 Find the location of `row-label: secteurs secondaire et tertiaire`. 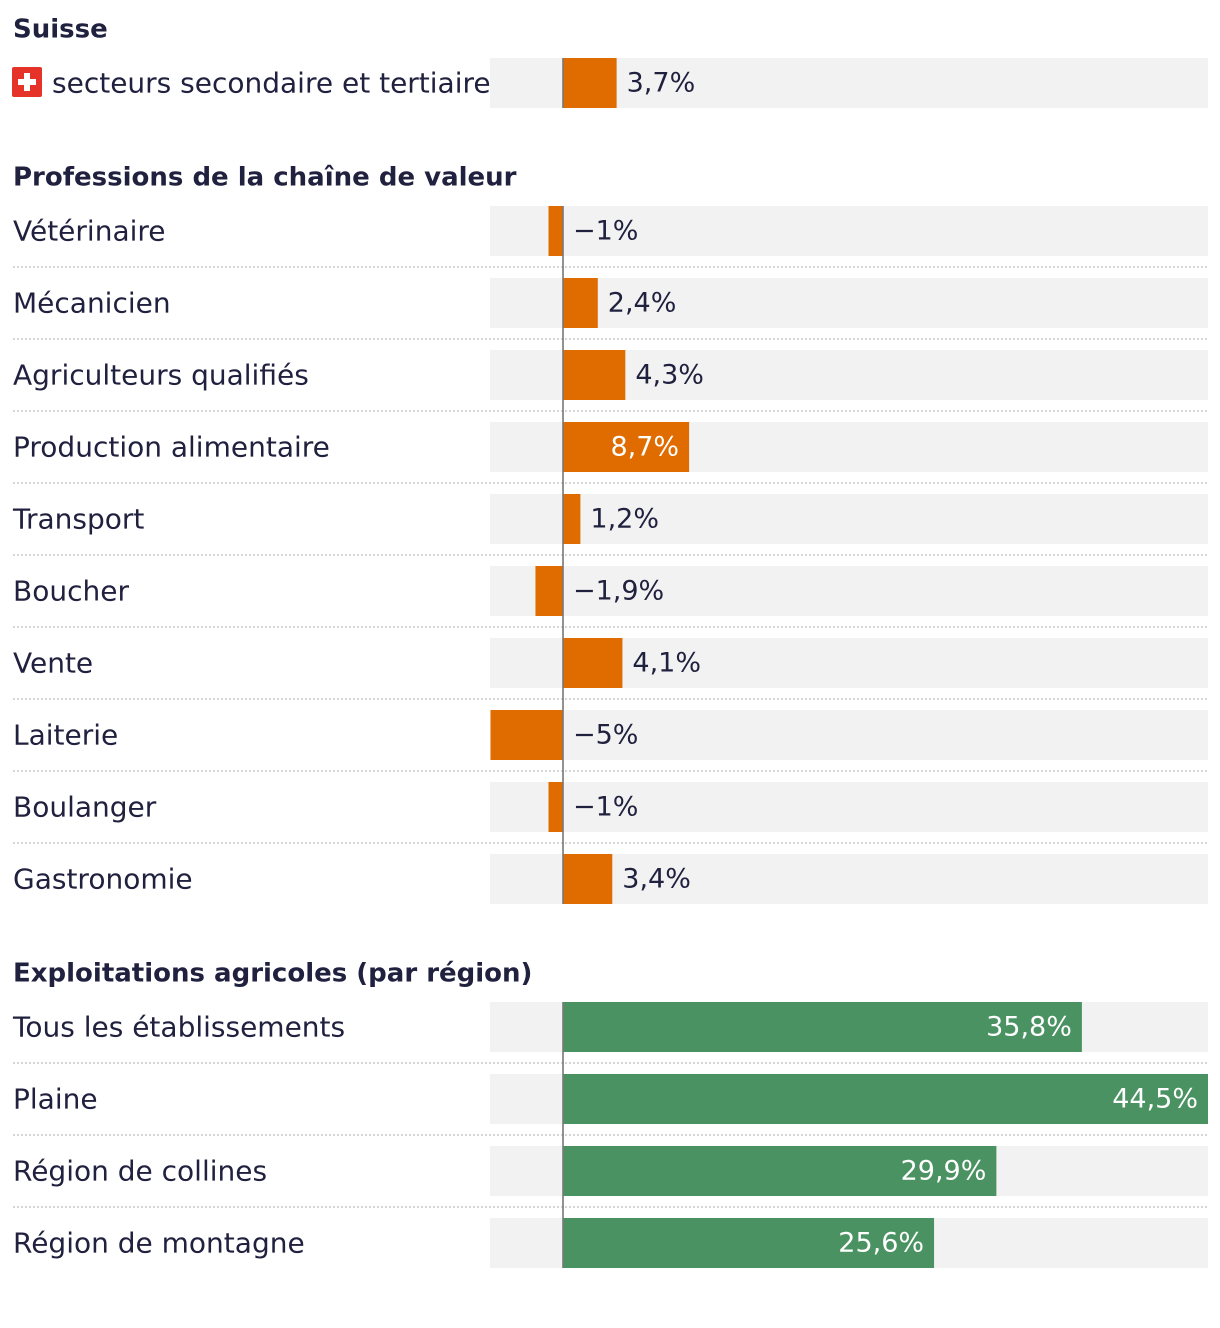

row-label: secteurs secondaire et tertiaire is located at coordinates (271, 83).